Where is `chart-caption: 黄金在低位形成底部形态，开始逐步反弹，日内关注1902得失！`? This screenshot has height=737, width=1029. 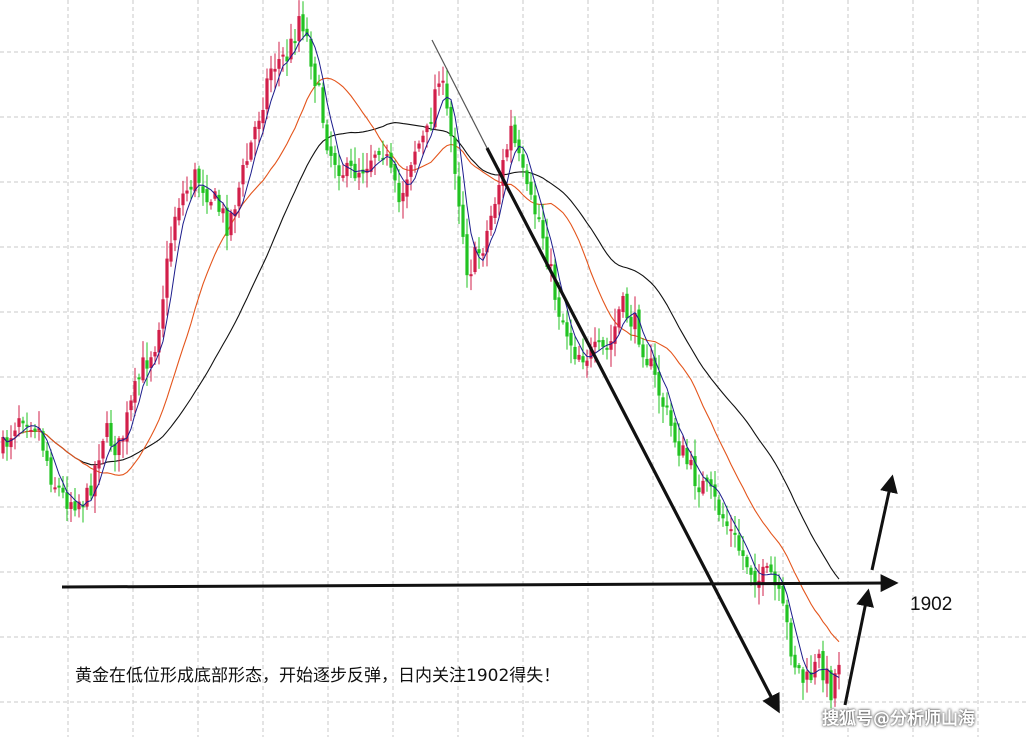 chart-caption: 黄金在低位形成底部形态，开始逐步反弹，日内关注1902得失！ is located at coordinates (318, 676).